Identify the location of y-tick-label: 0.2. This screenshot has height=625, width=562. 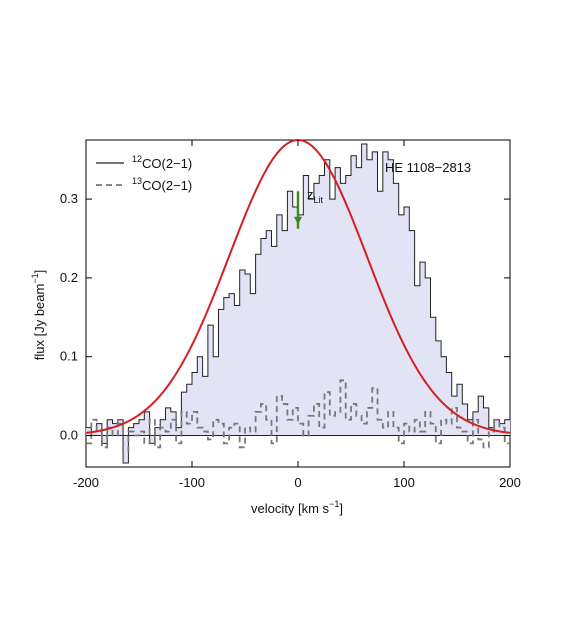
(69, 277).